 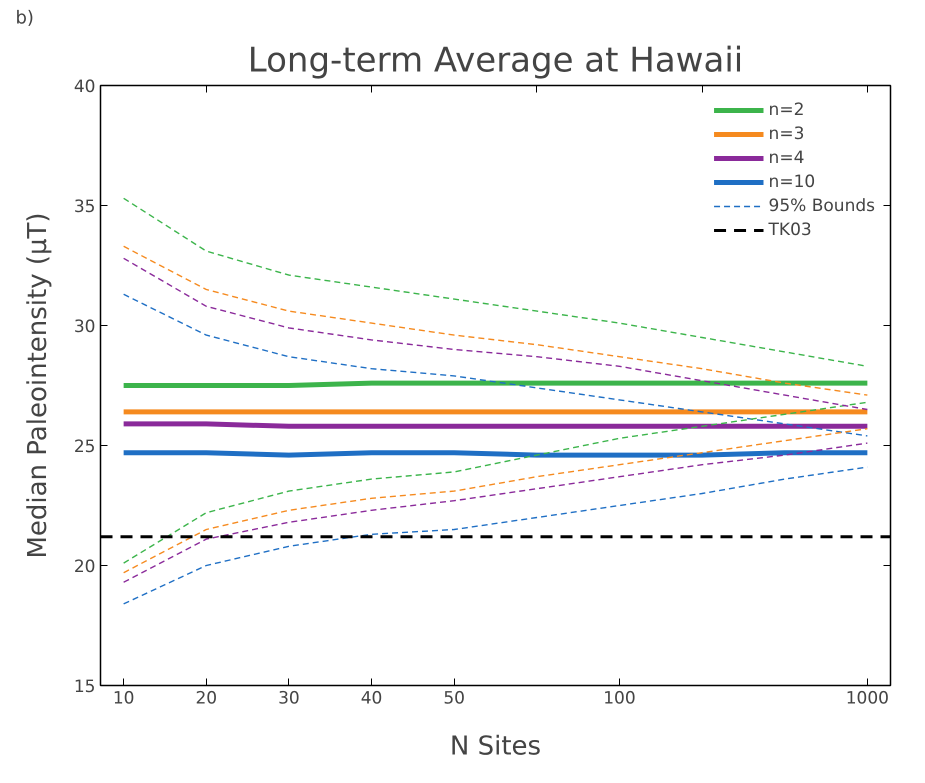 What do you see at coordinates (792, 182) in the screenshot?
I see `legend-label: n=10` at bounding box center [792, 182].